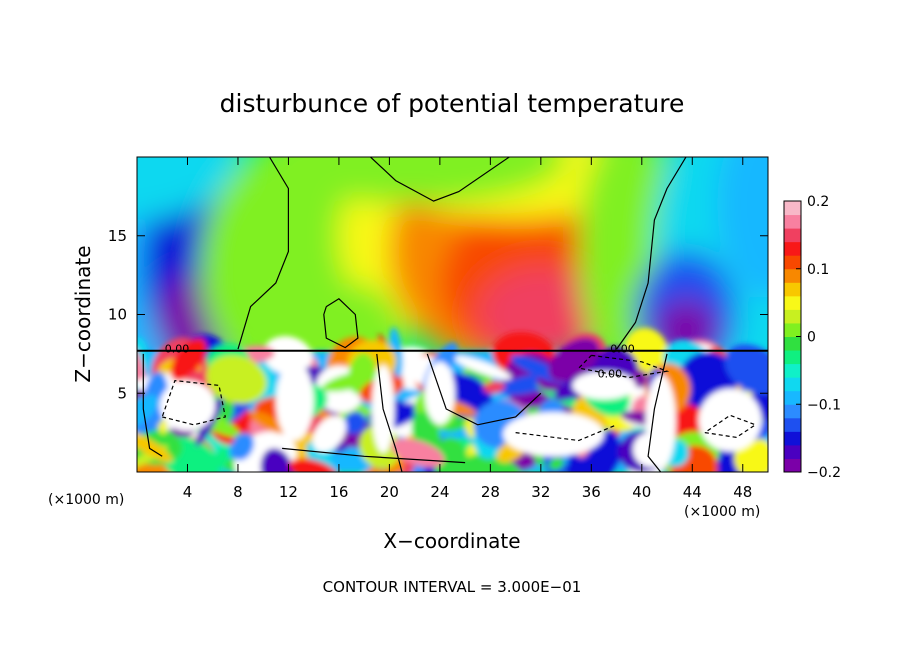 Image resolution: width=904 pixels, height=658 pixels. Describe the element at coordinates (338, 492) in the screenshot. I see `x-tick-label: 16` at that location.